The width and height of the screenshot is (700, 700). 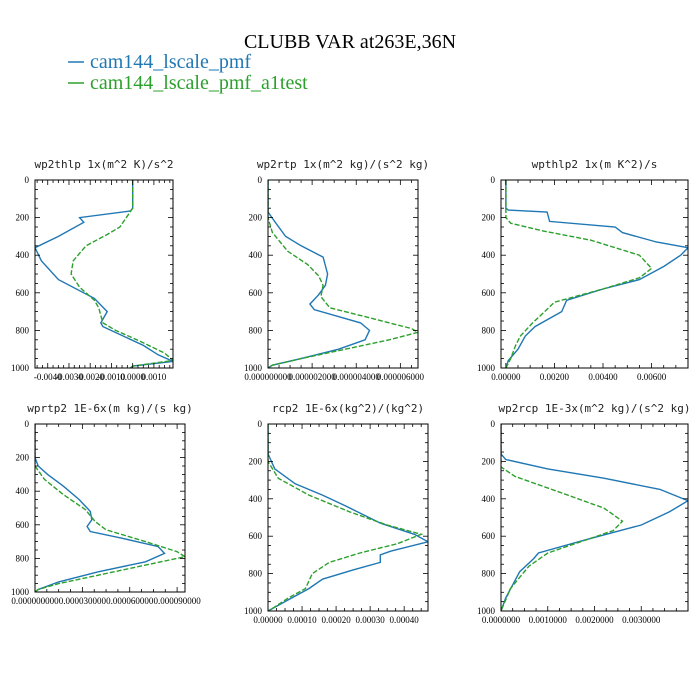 What do you see at coordinates (177, 601) in the screenshot?
I see `x-tick-label: 0.000090000` at bounding box center [177, 601].